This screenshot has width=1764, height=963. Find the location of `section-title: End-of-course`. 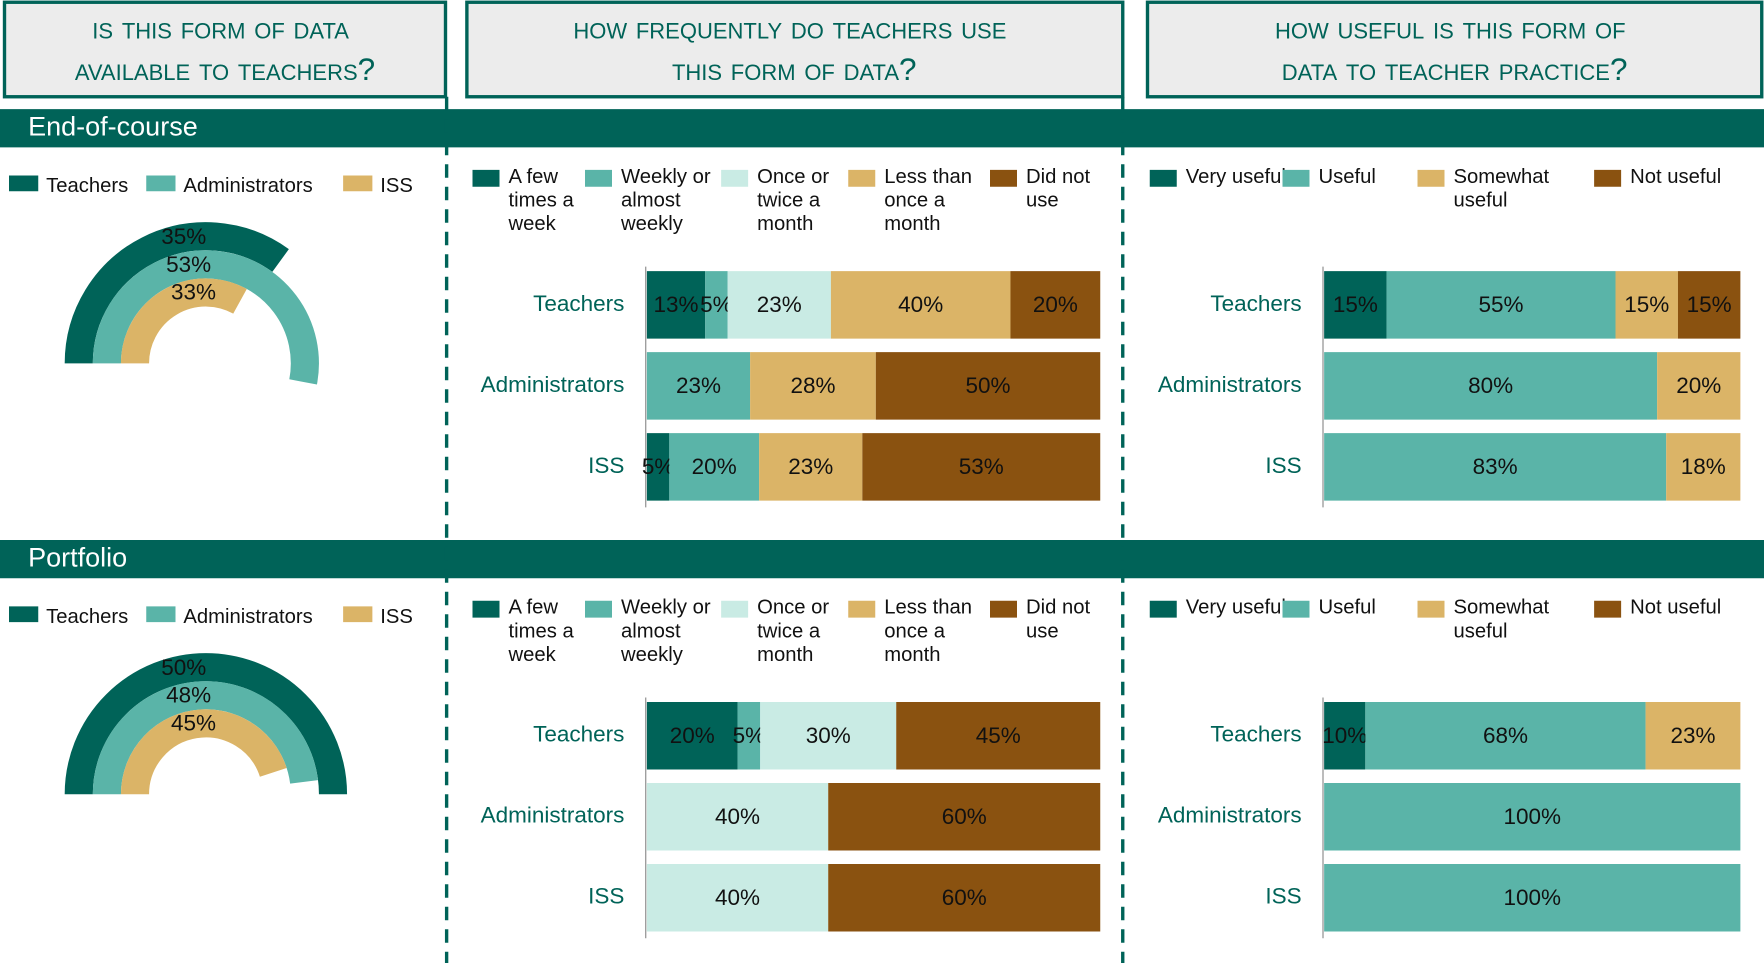

section-title: End-of-course is located at coordinates (113, 126).